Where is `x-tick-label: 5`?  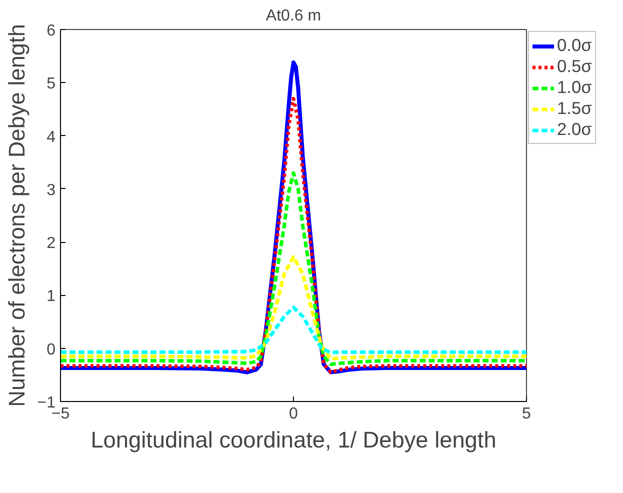 x-tick-label: 5 is located at coordinates (527, 414).